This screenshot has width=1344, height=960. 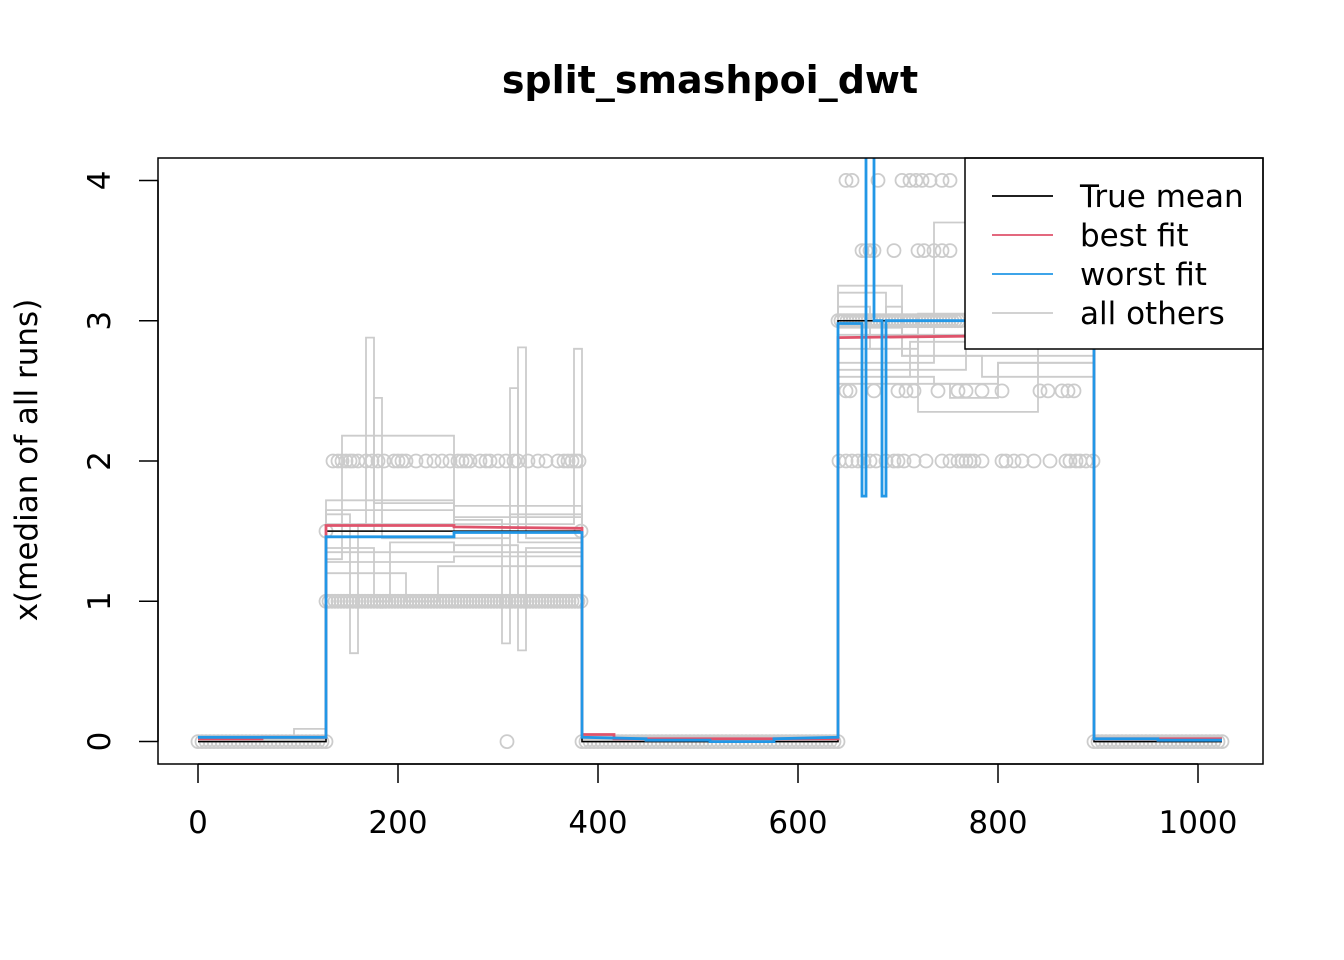 What do you see at coordinates (997, 823) in the screenshot?
I see `x-tick-label: 800` at bounding box center [997, 823].